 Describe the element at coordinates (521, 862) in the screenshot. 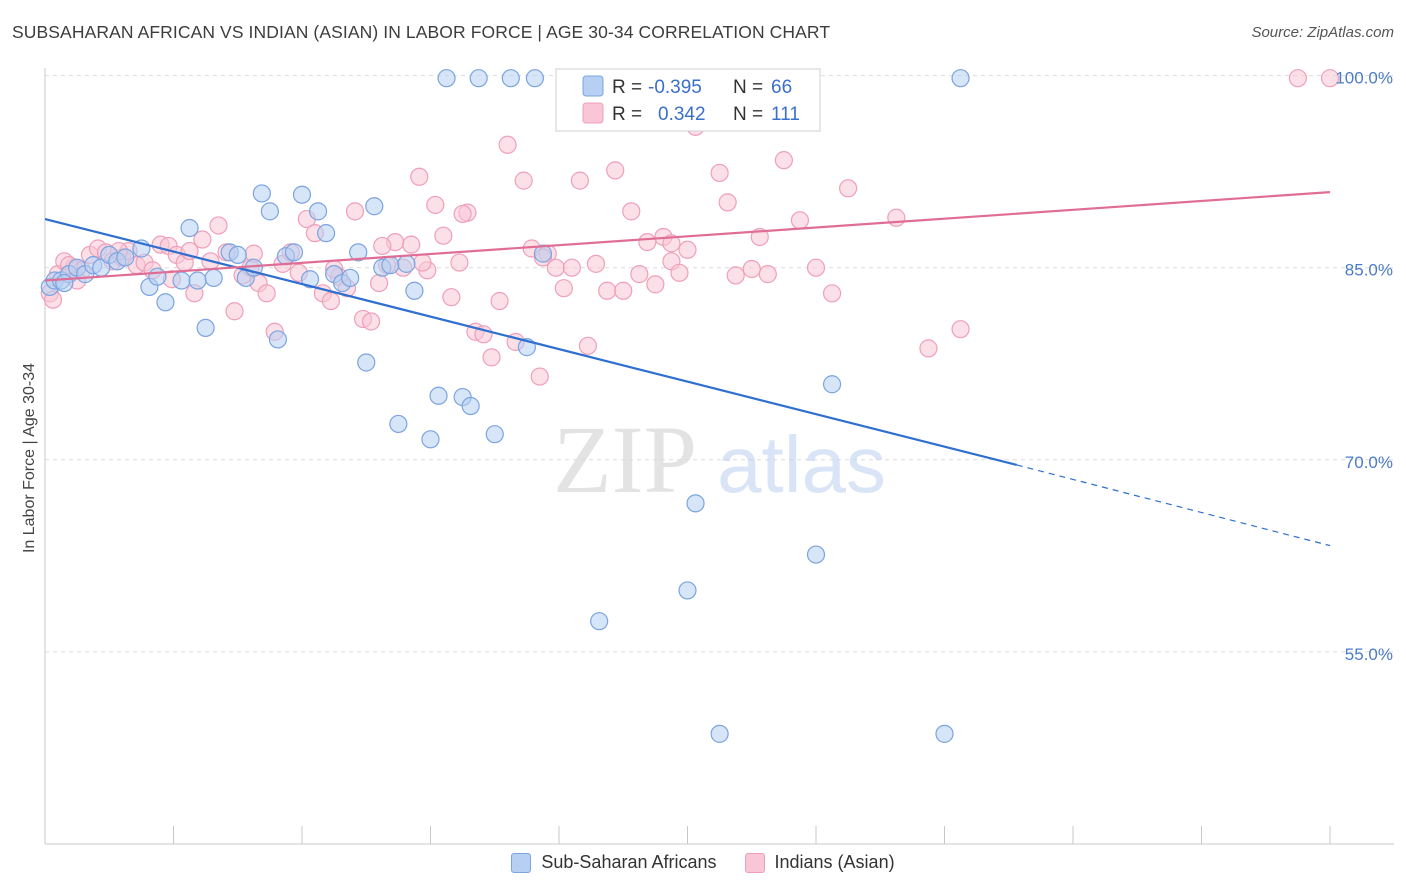

I see `legend-swatch-subsaharan` at that location.